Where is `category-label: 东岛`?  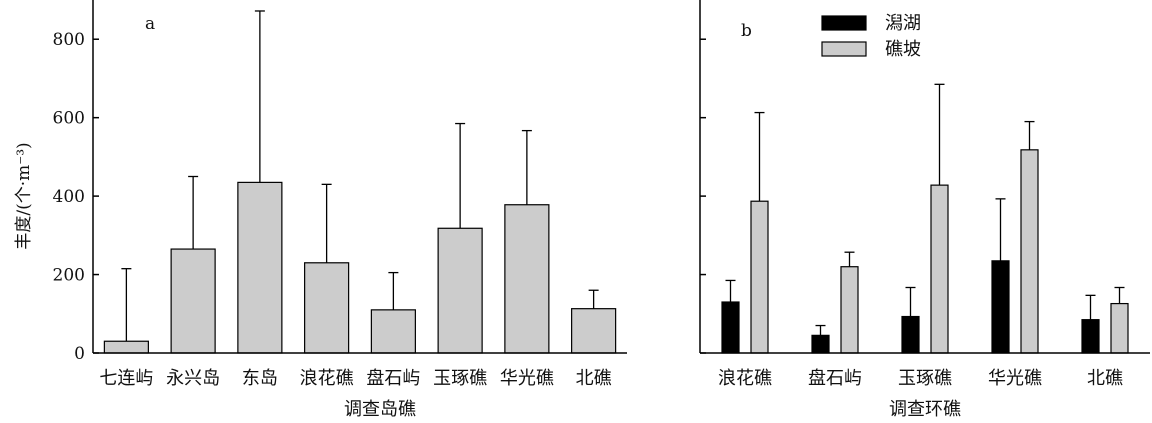
category-label: 东岛 is located at coordinates (260, 378).